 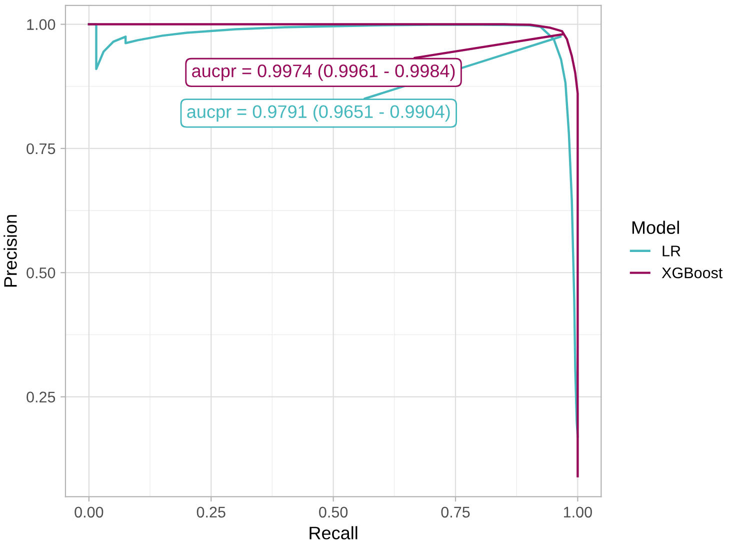 I want to click on x-axis-title: Recall, so click(x=334, y=533).